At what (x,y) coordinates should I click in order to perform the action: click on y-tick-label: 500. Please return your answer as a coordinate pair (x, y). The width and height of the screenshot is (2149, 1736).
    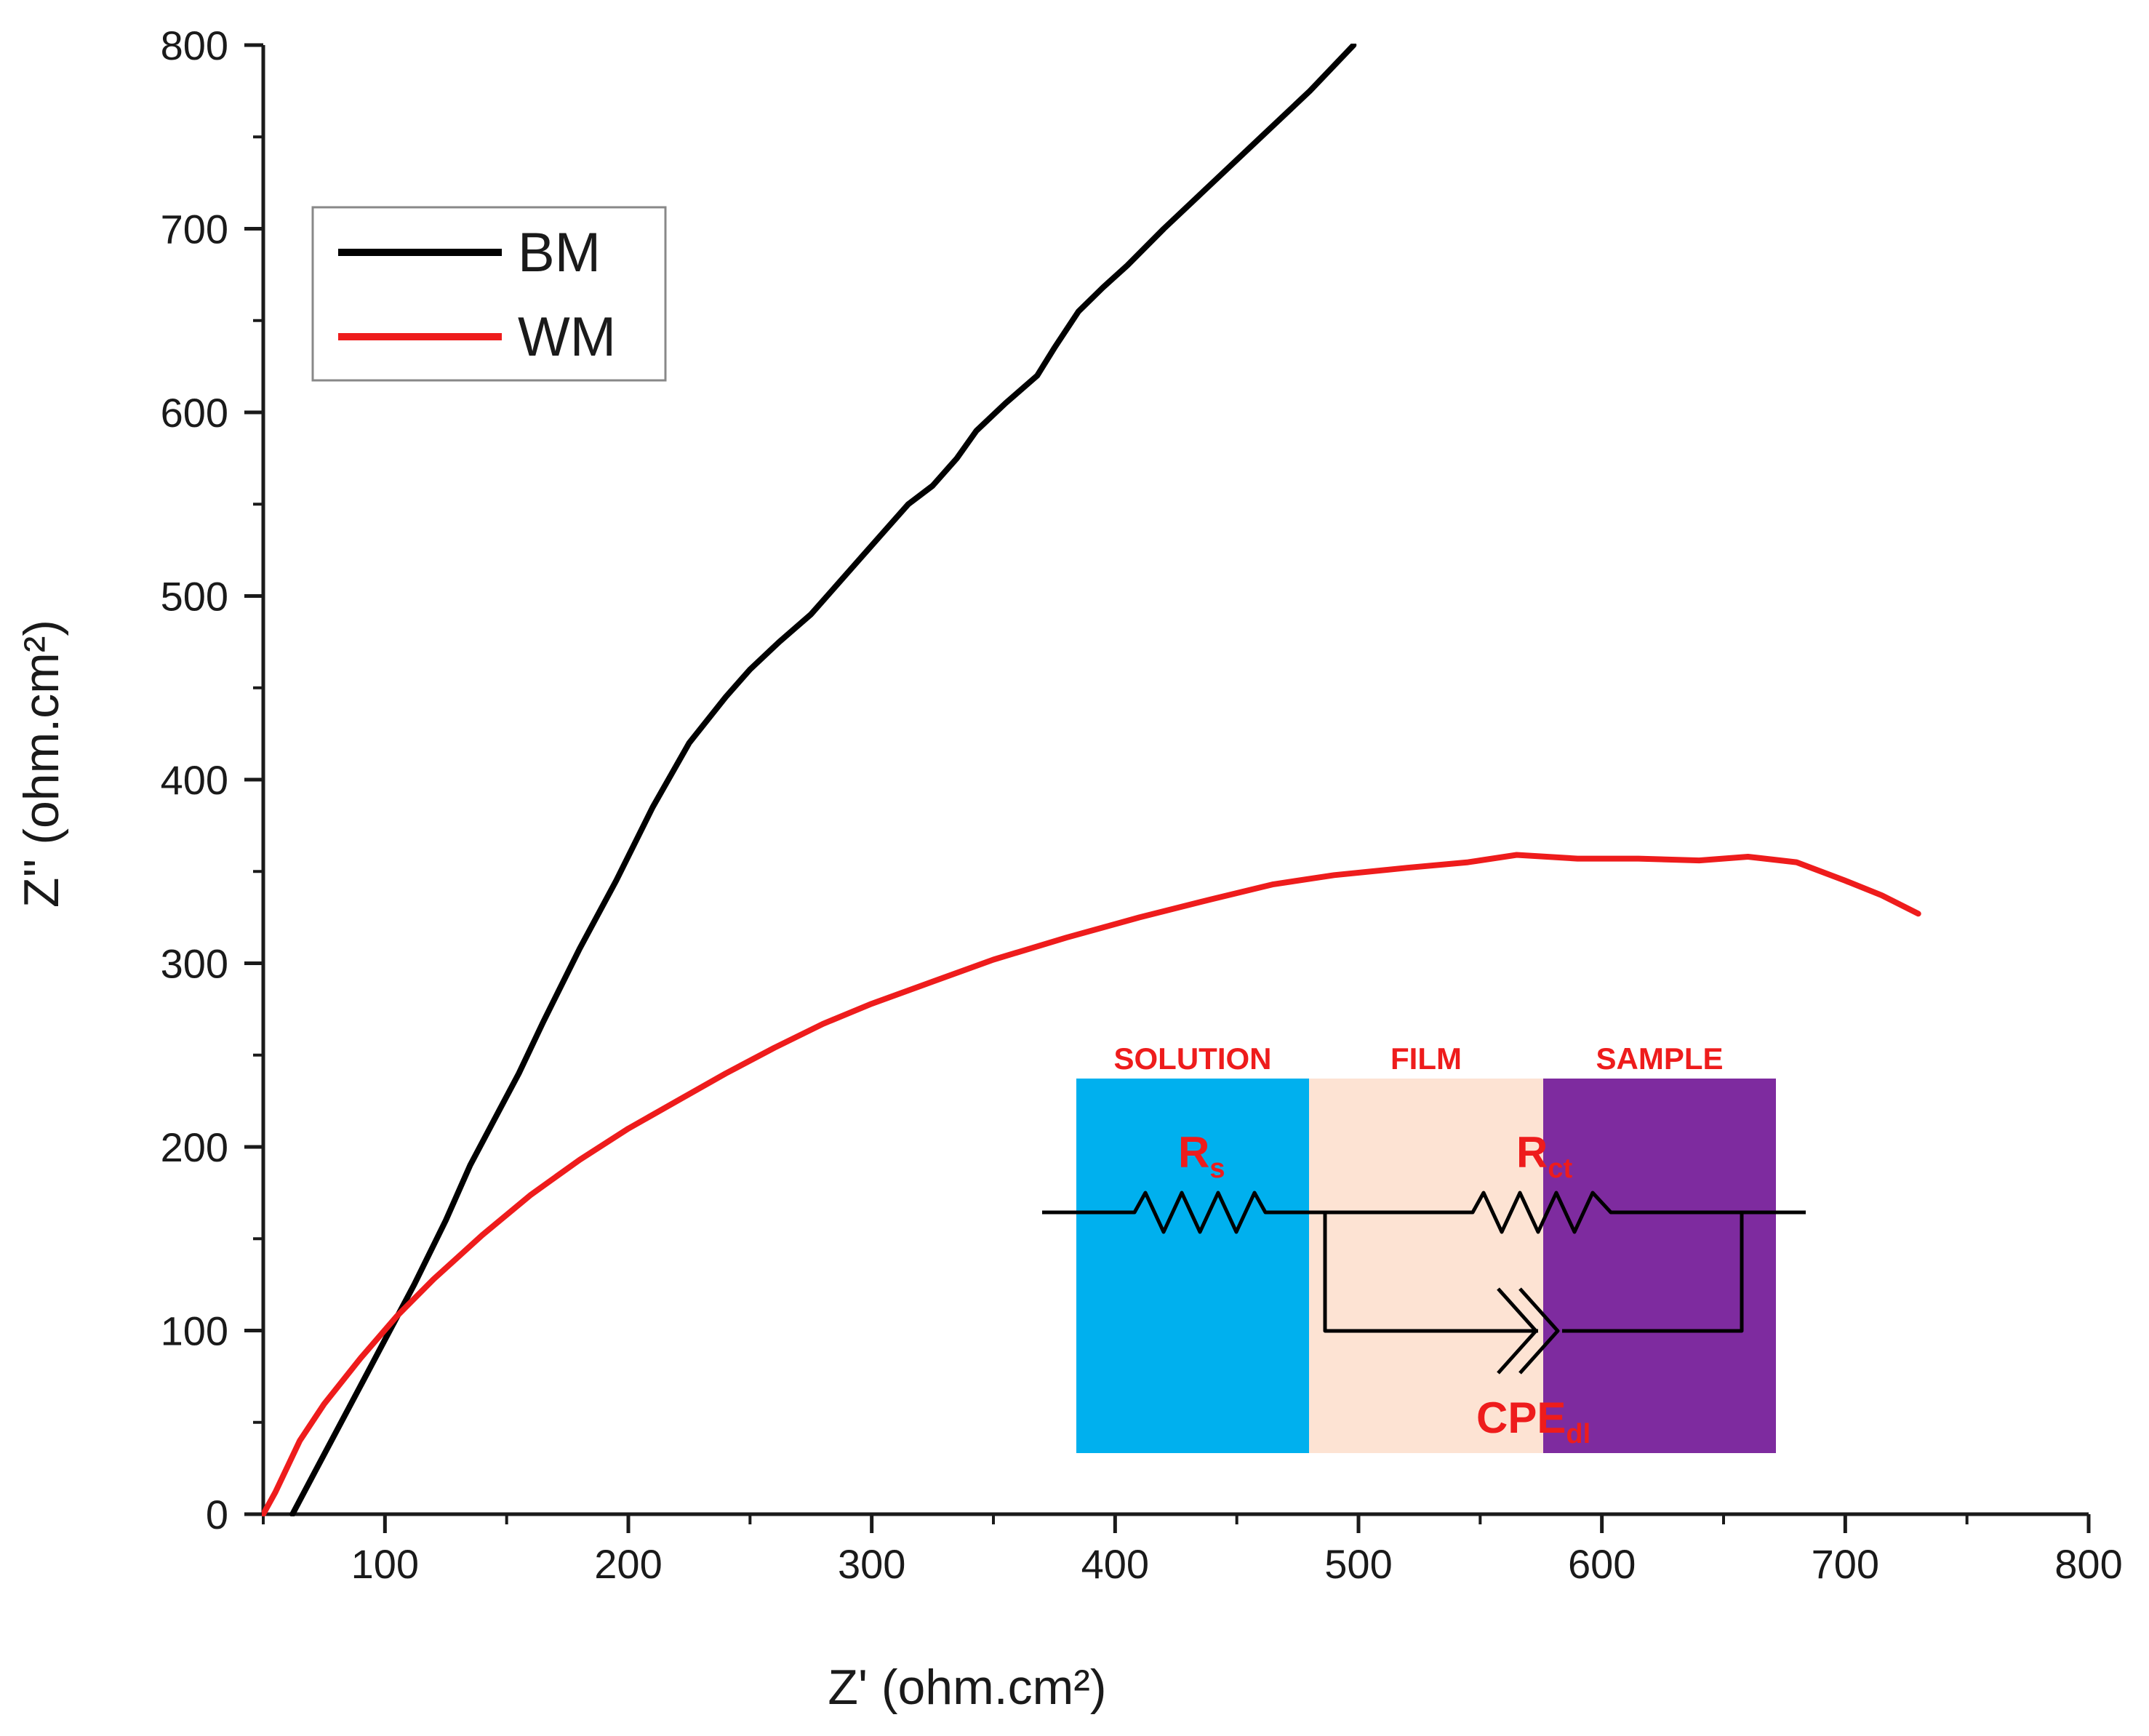
    Looking at the image, I should click on (194, 597).